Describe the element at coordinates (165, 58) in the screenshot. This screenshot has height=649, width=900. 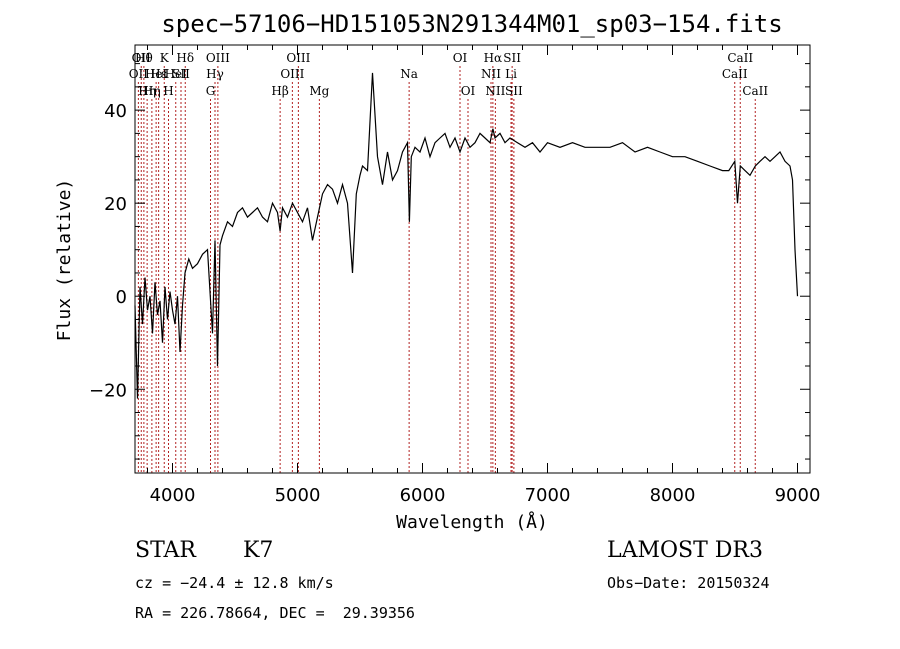
I see `line-label-7: K` at that location.